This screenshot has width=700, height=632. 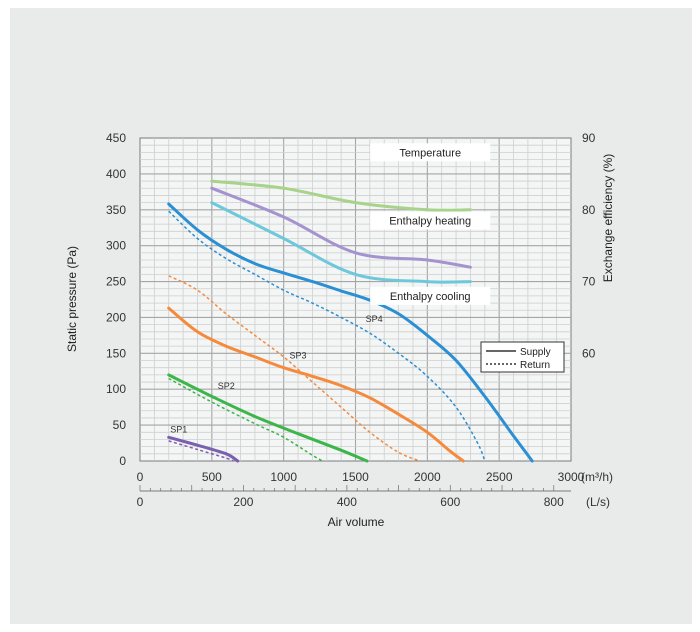 What do you see at coordinates (608, 218) in the screenshot?
I see `y-axis-right-title: Exchange efficiency (%)` at bounding box center [608, 218].